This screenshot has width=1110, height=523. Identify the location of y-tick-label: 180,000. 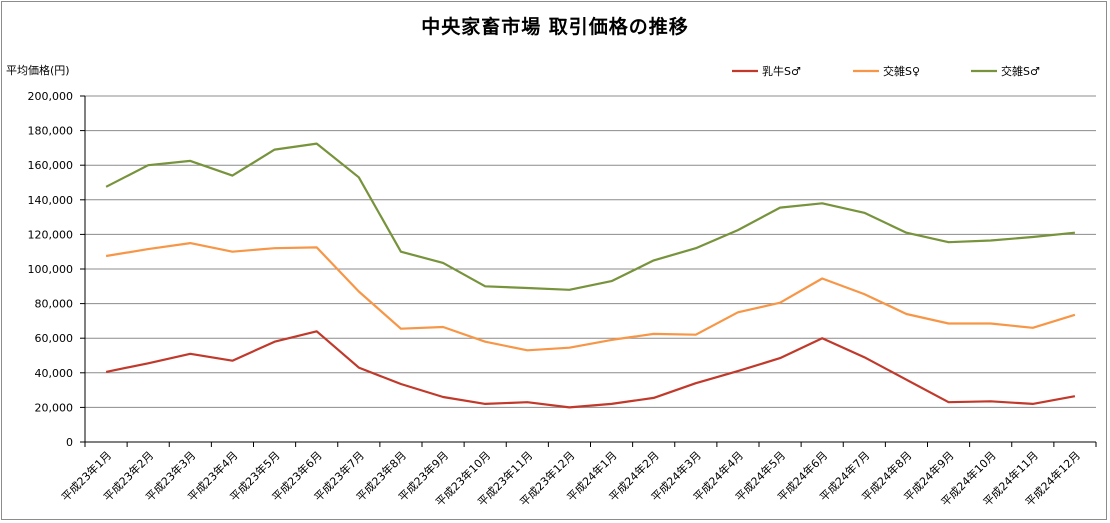
(51, 131).